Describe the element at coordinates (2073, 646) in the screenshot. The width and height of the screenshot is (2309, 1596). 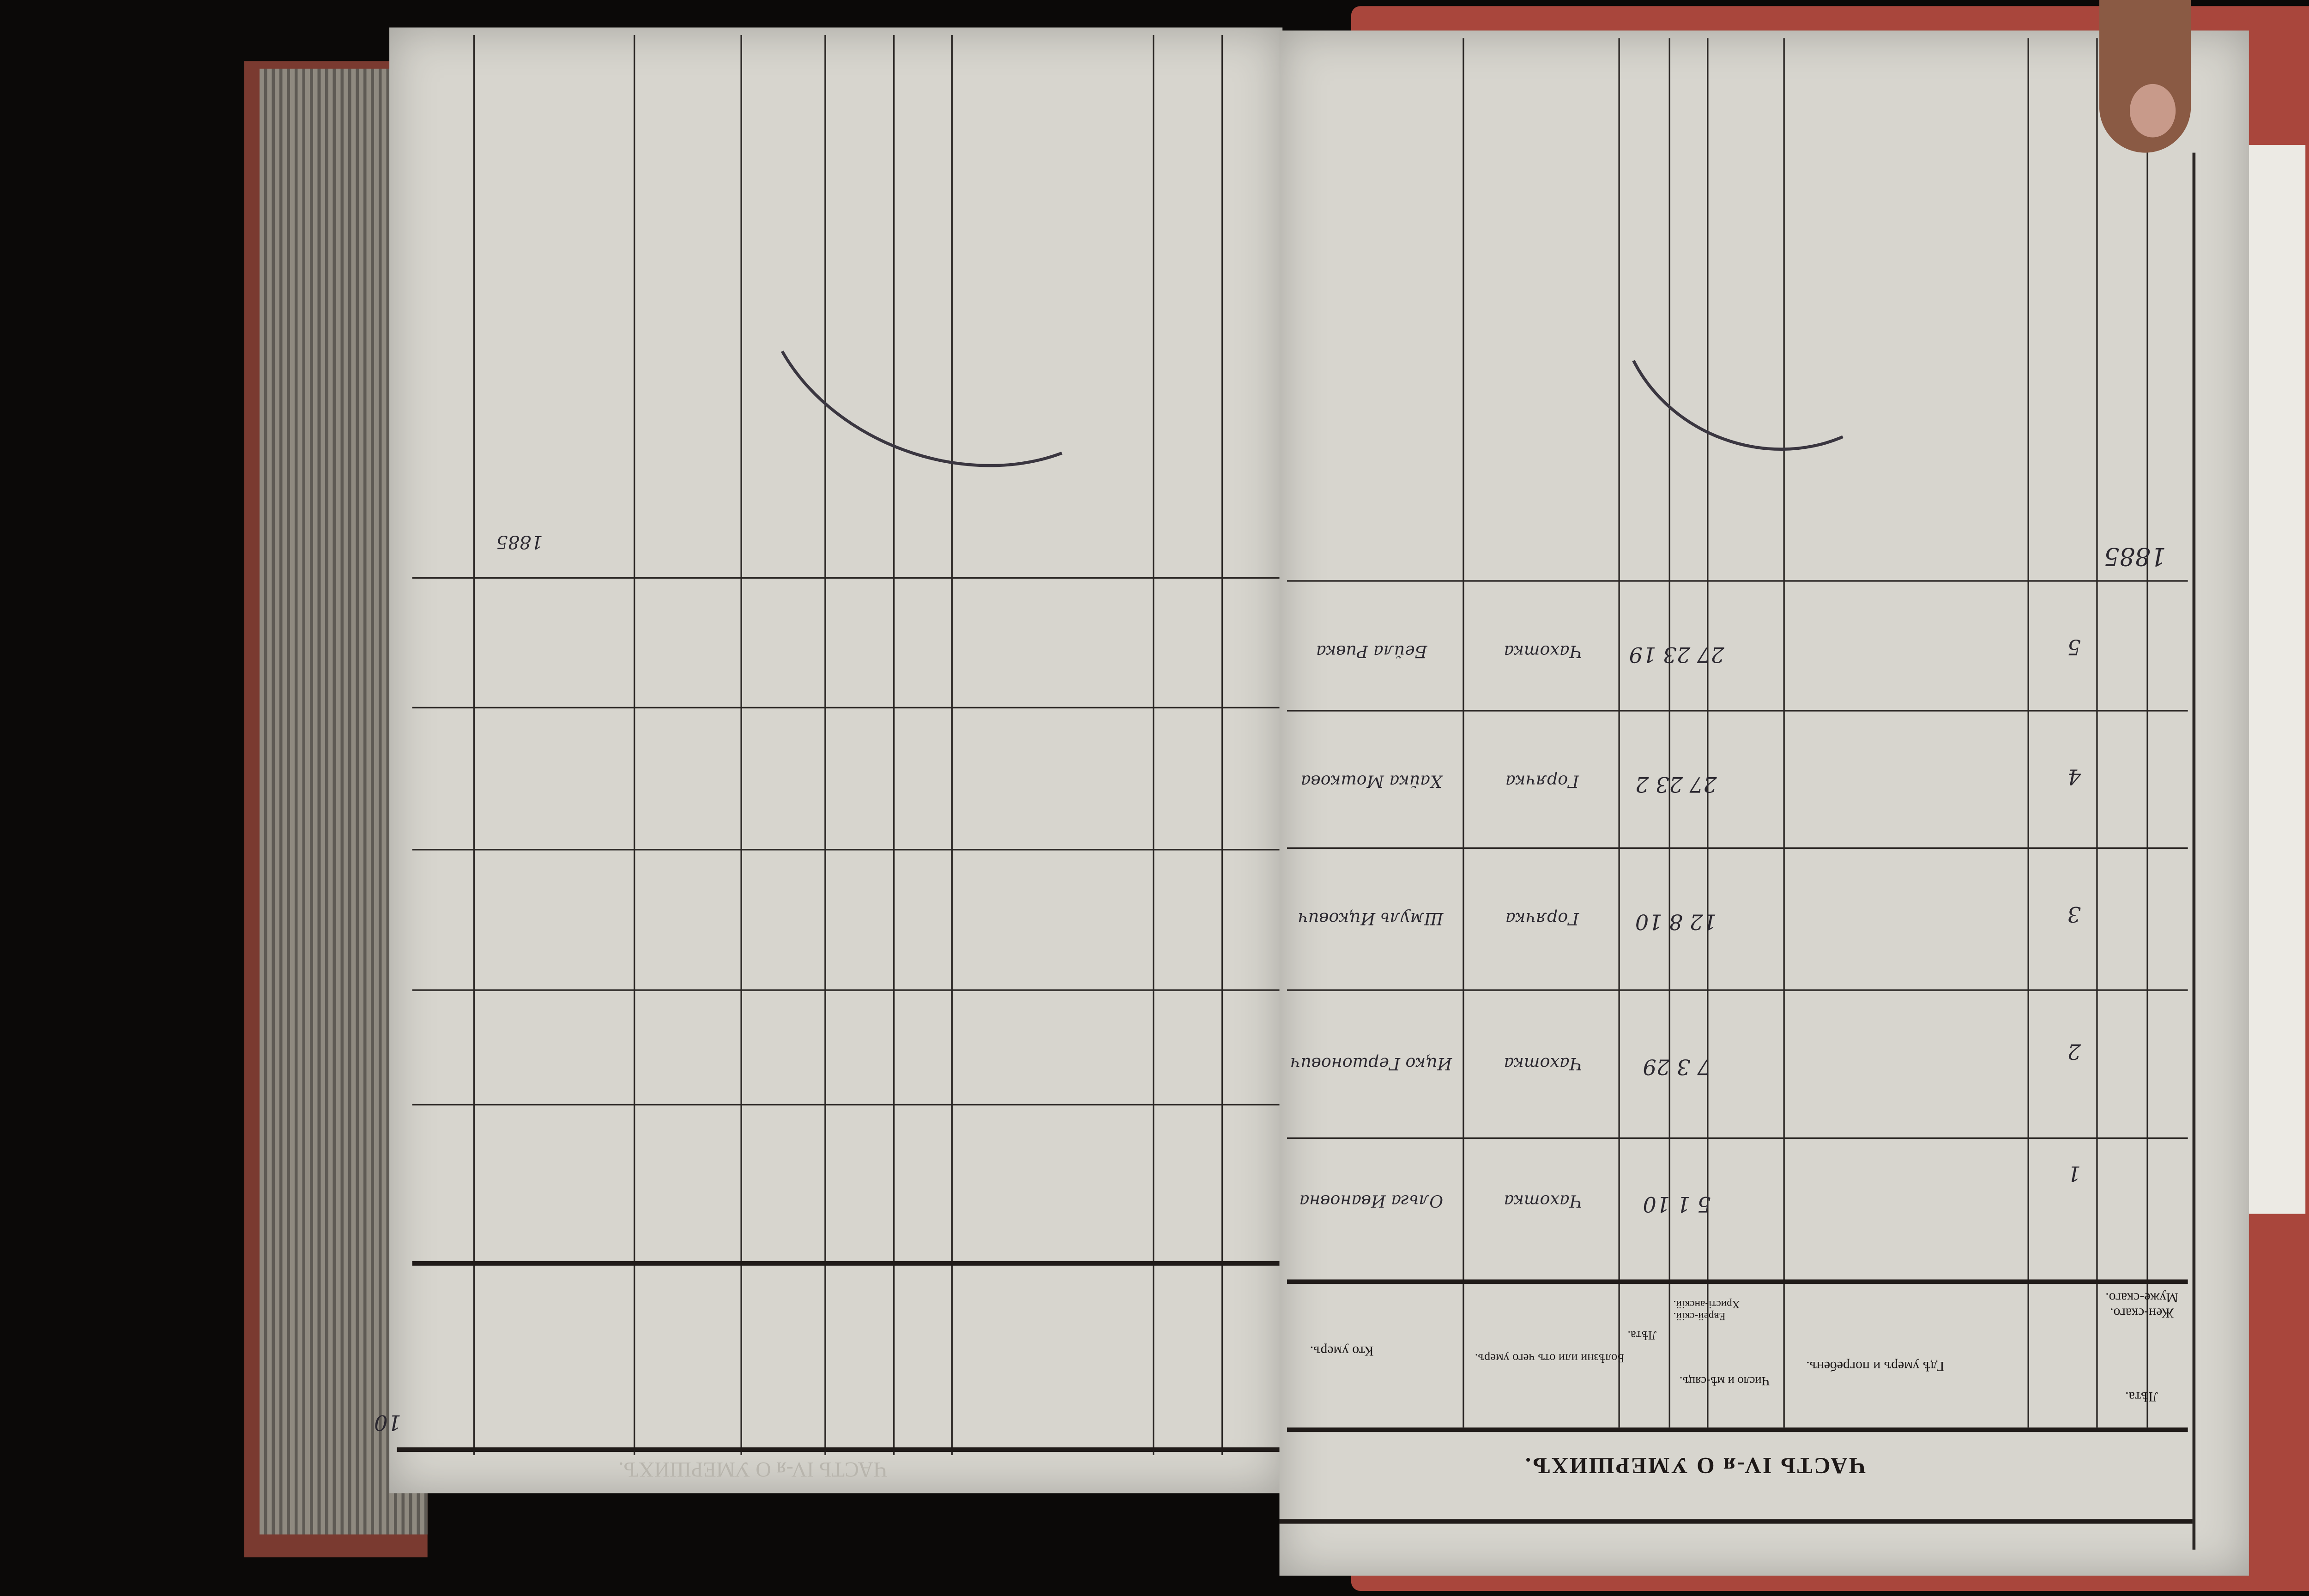
I see `row-number: 5` at that location.